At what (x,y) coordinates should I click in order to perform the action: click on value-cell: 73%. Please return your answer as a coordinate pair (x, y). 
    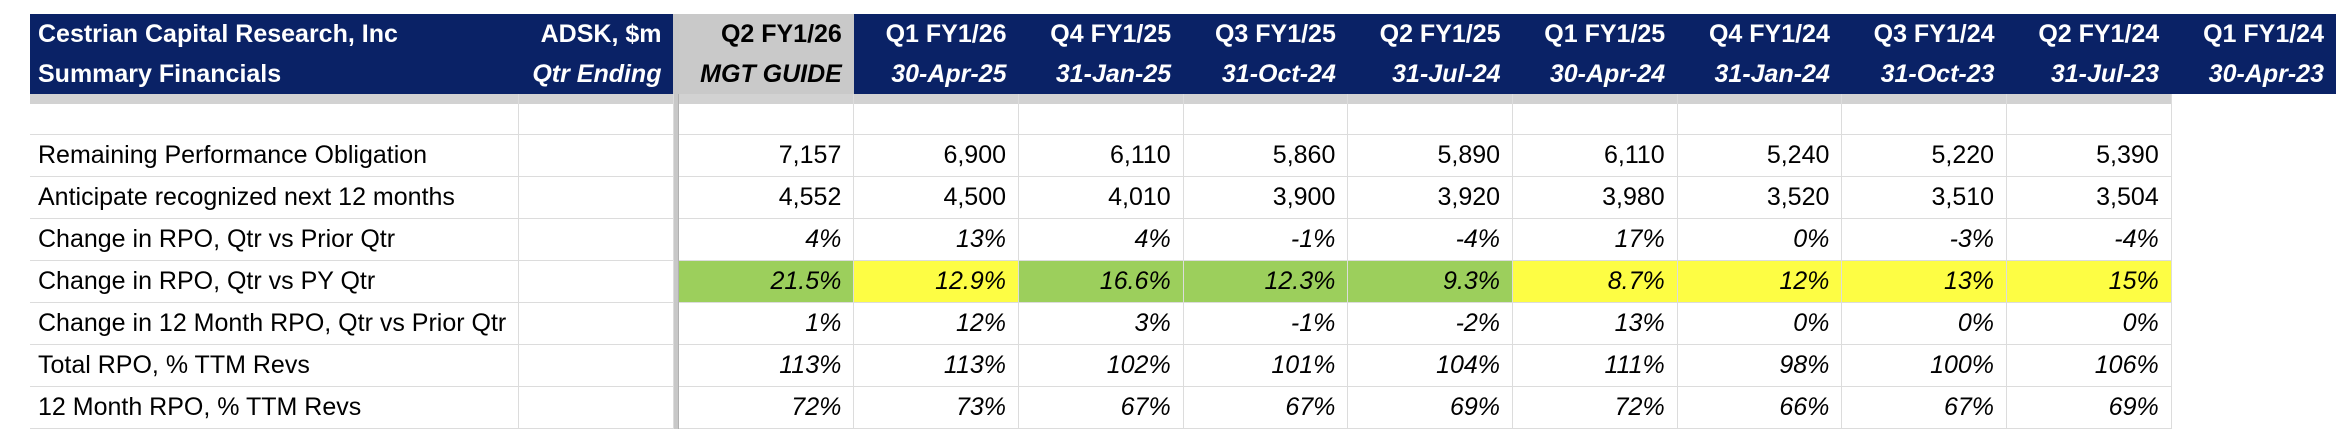
    Looking at the image, I should click on (936, 407).